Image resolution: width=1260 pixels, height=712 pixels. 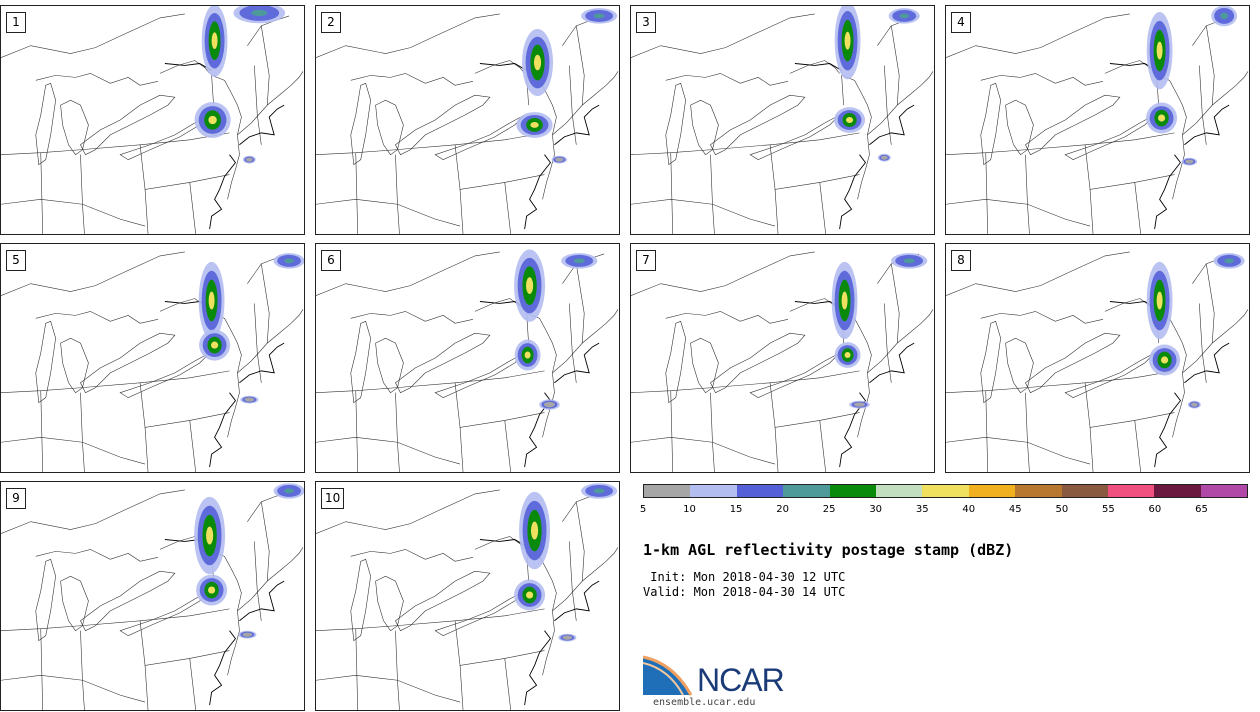 What do you see at coordinates (704, 702) in the screenshot?
I see `ensemble-url: ensemble.ucar.edu` at bounding box center [704, 702].